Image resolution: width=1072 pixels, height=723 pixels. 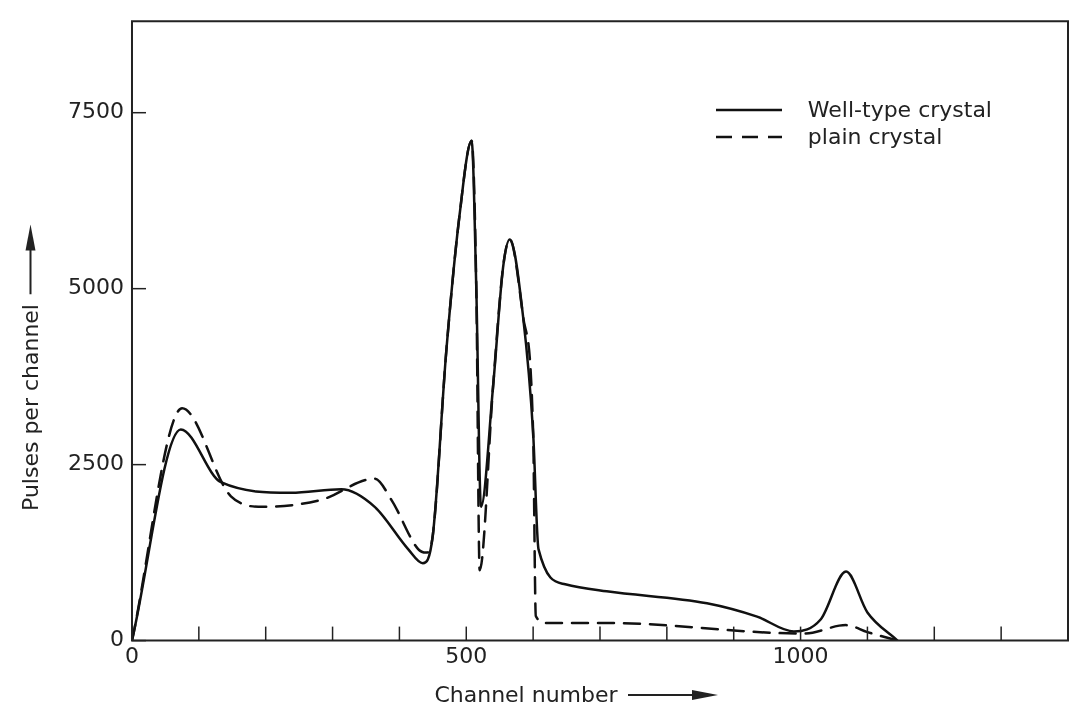 I want to click on y-axis-title: Pulses per channel, so click(x=30, y=407).